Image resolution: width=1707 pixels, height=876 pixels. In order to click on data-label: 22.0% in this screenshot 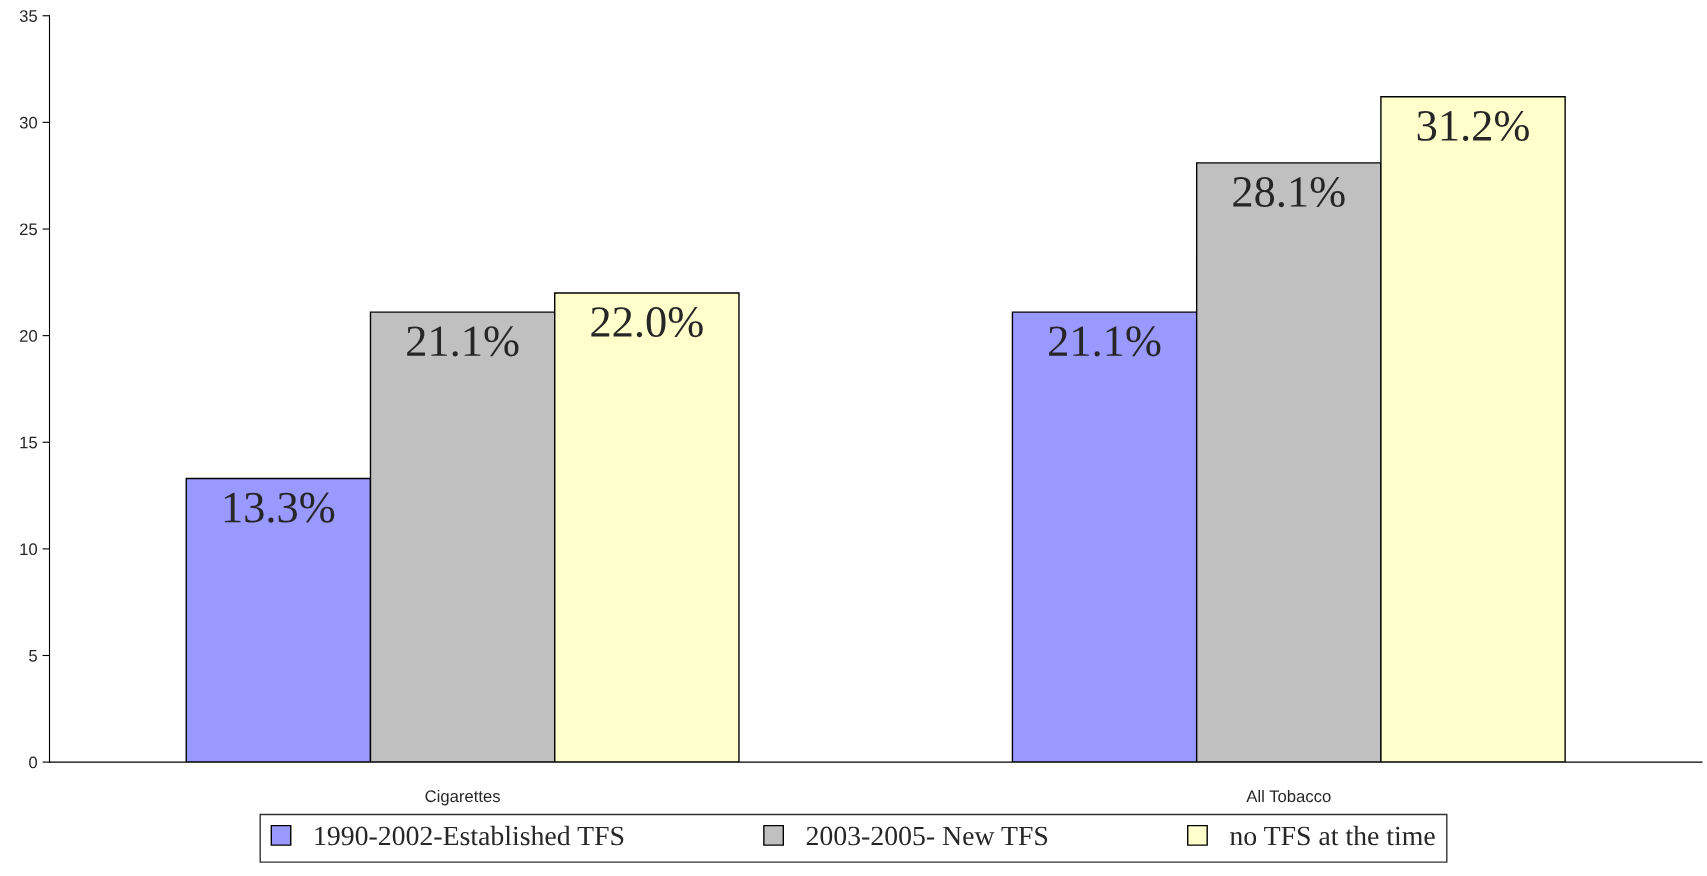, I will do `click(647, 322)`.